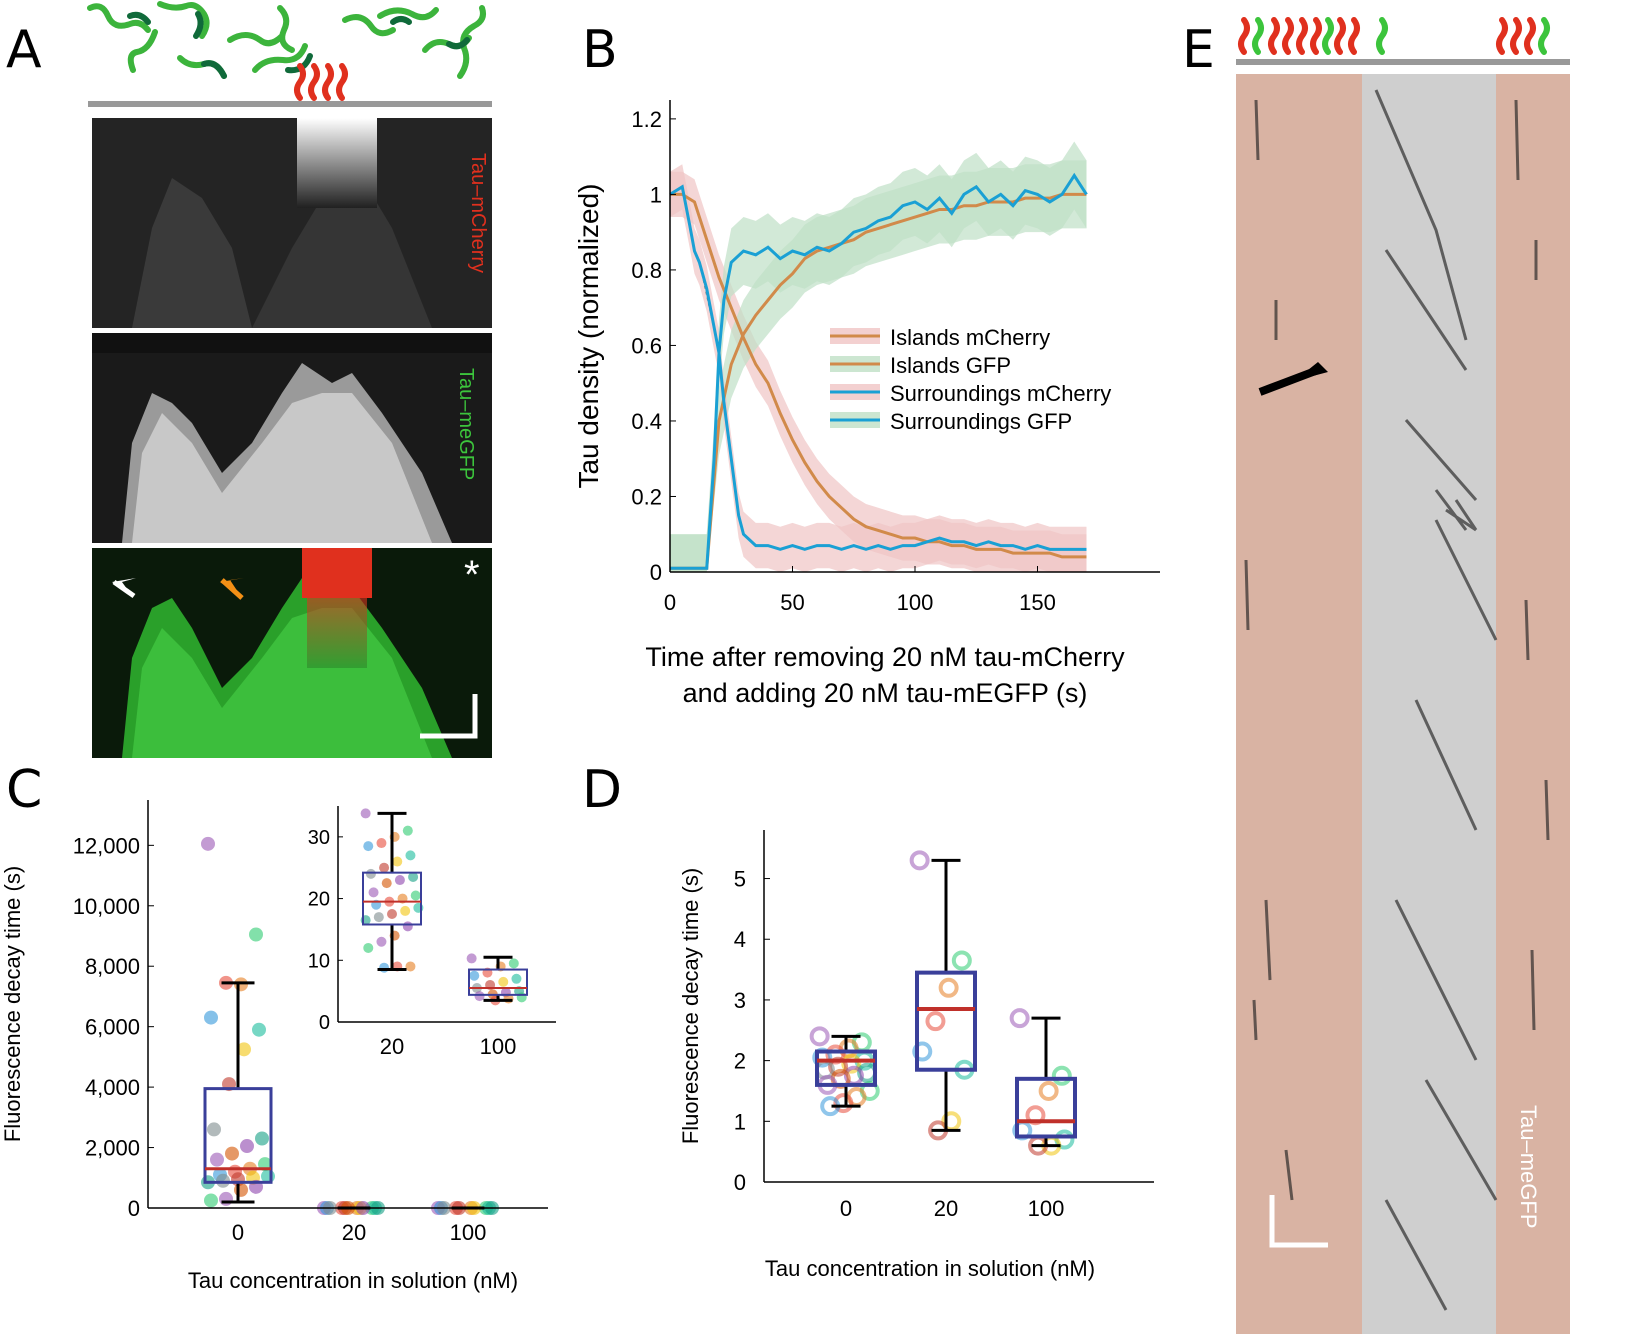  What do you see at coordinates (930, 1268) in the screenshot?
I see `x-axis-label: Tau concentration in solution (nM)` at bounding box center [930, 1268].